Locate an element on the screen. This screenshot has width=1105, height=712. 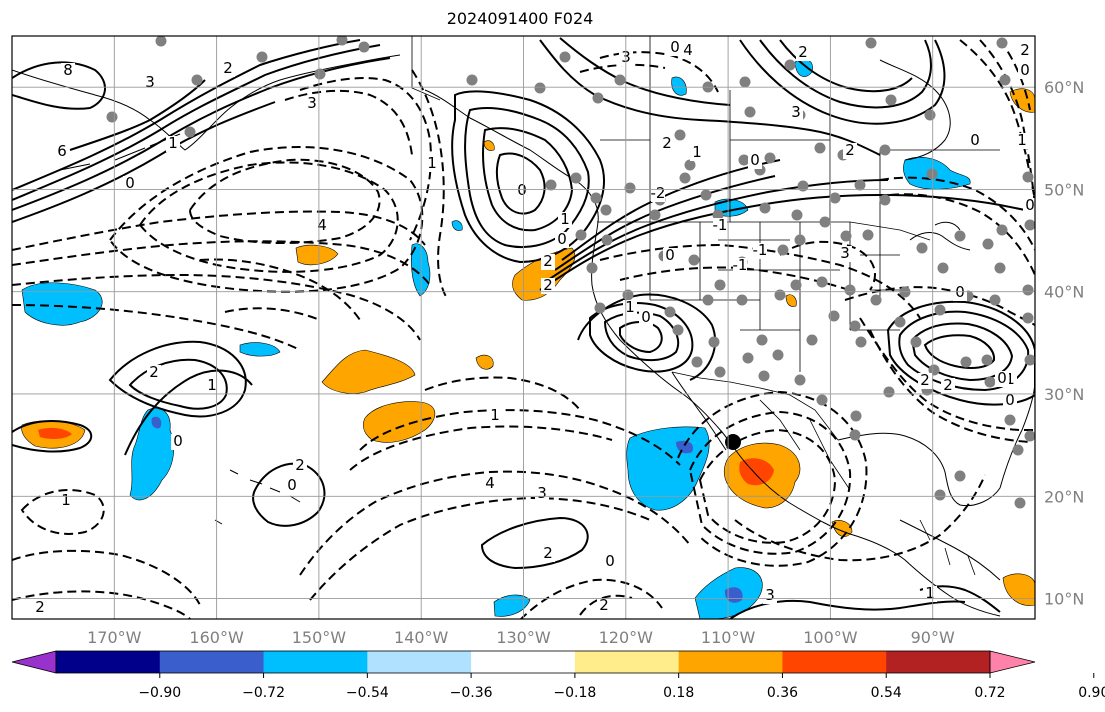
negative-anomaly-area is located at coordinates (512, 605).